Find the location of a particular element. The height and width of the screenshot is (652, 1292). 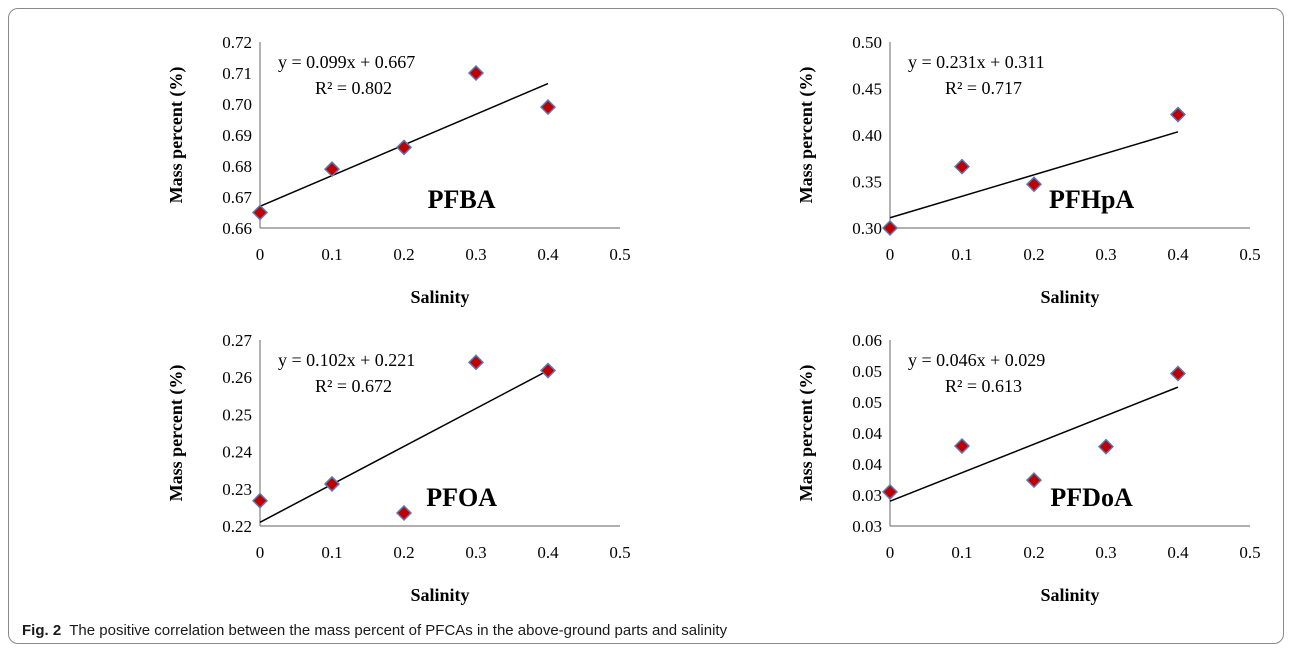

r-squared: R² = 0.802 is located at coordinates (353, 88).